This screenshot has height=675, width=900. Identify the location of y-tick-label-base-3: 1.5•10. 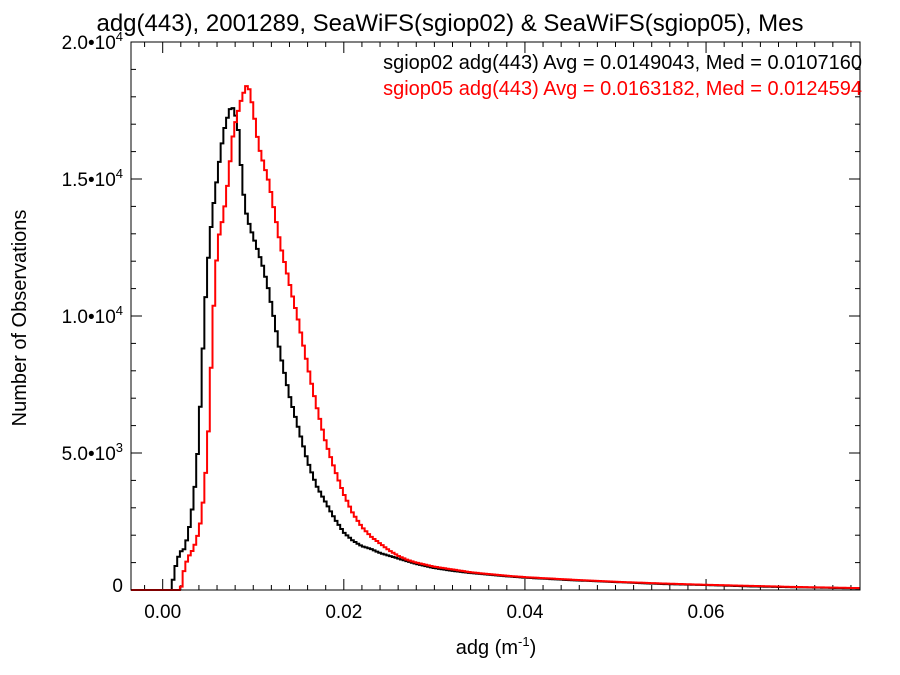
(89, 180).